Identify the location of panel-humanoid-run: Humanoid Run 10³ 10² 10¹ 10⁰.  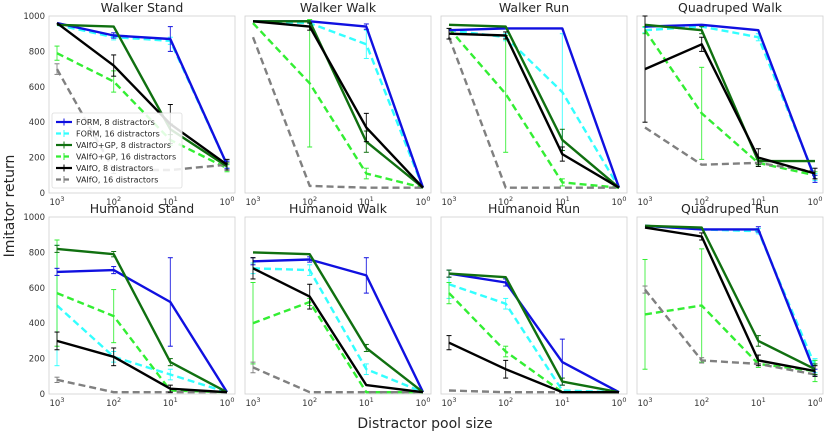
(534, 305).